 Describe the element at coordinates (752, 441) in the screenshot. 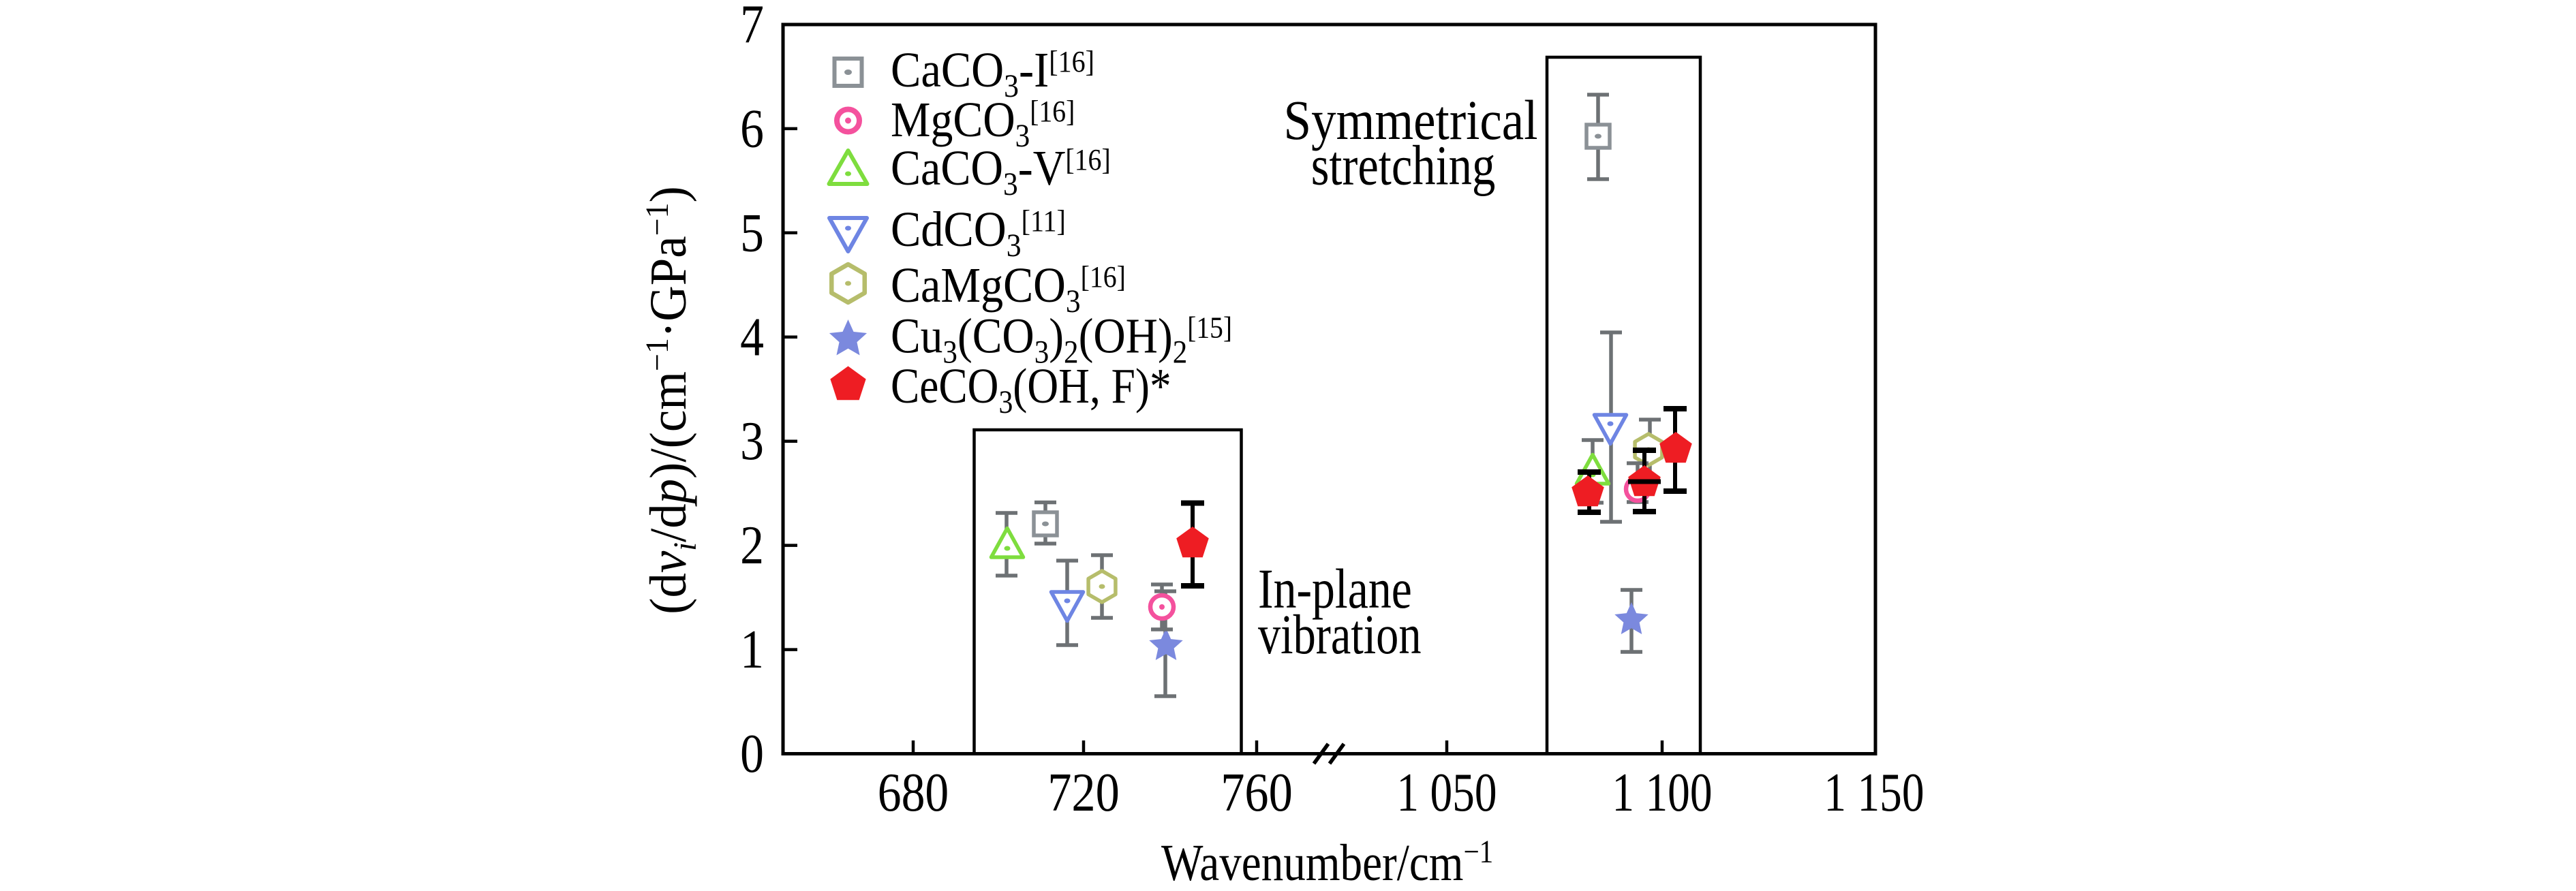

I see `svg-text: 3` at that location.